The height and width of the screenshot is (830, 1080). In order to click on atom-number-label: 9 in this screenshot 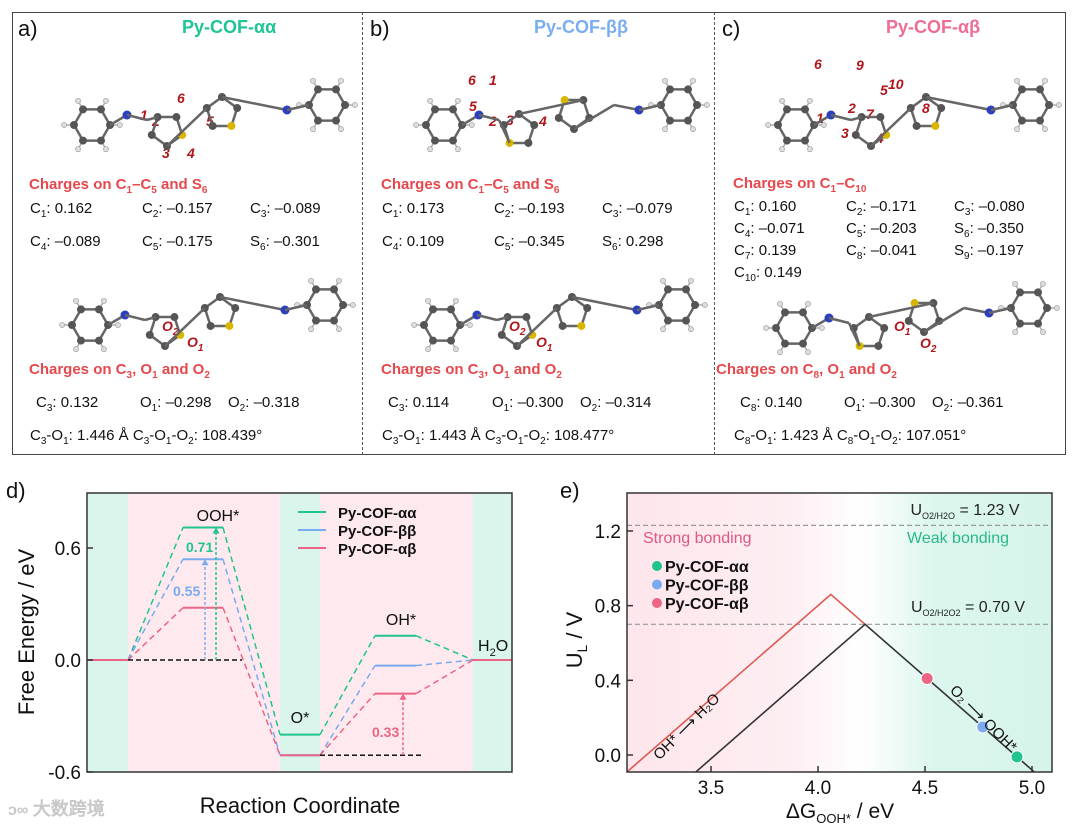, I will do `click(860, 65)`.